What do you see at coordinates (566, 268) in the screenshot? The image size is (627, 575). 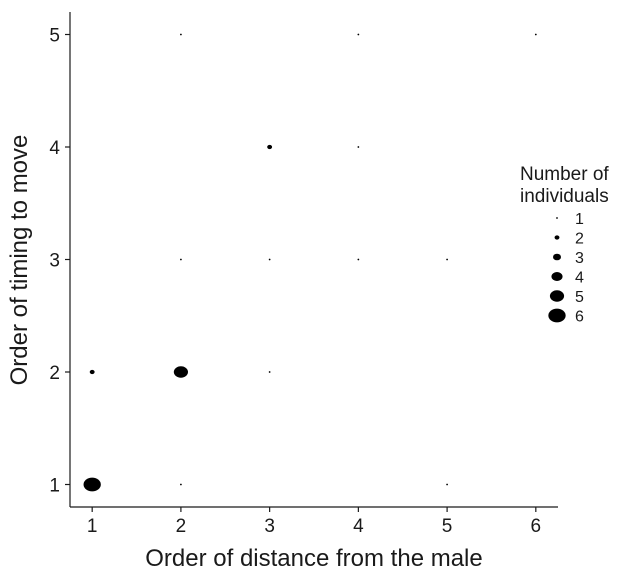 I see `legend-items: 1 2 3 4 5 6` at bounding box center [566, 268].